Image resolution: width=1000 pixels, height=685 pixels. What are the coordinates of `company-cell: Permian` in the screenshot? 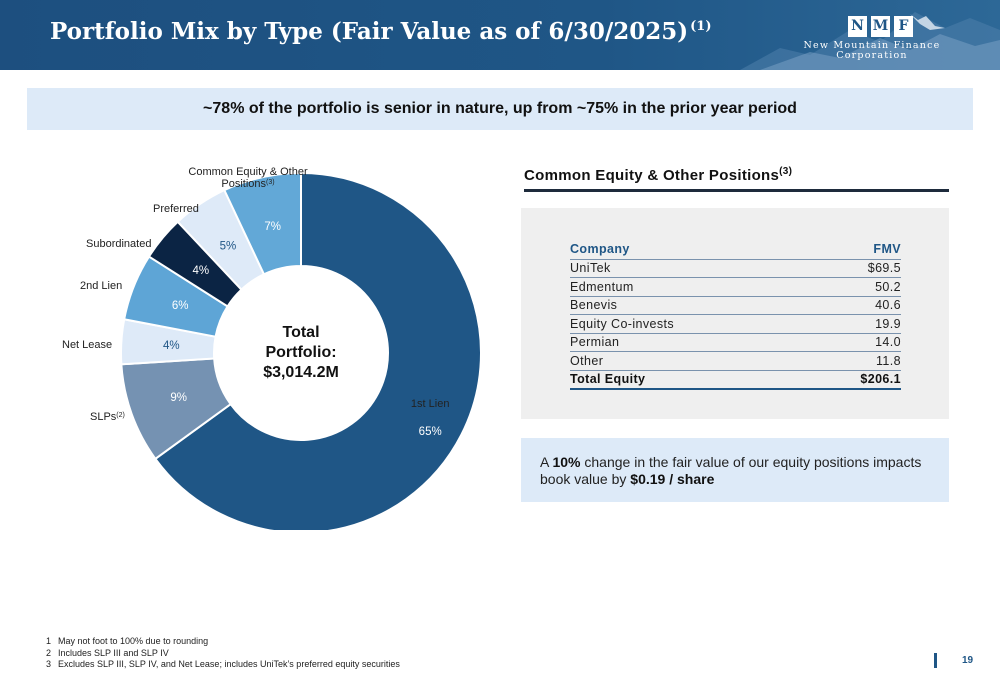 It's located at (689, 342).